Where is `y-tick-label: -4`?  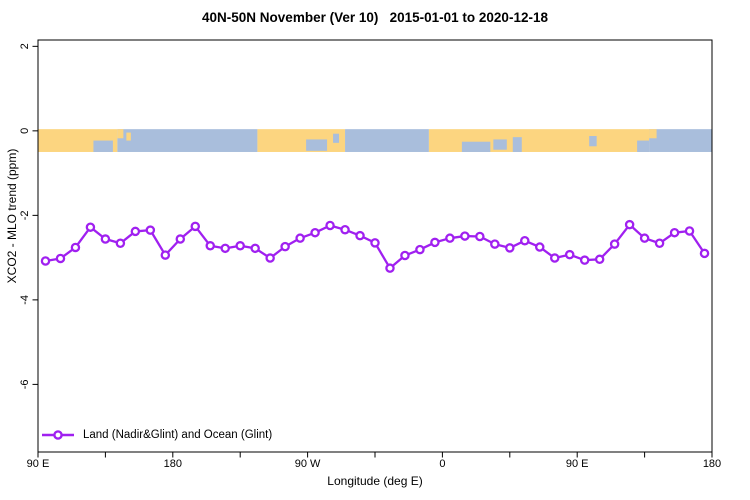
y-tick-label: -4 is located at coordinates (25, 300).